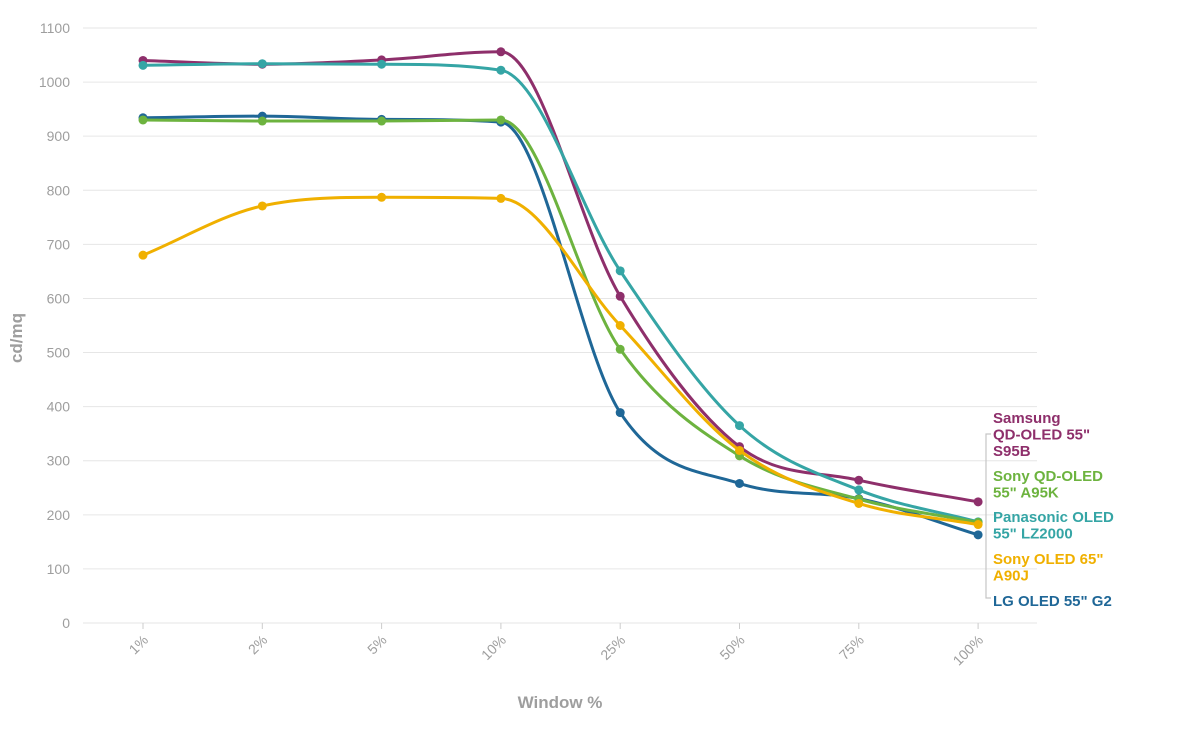  What do you see at coordinates (968, 650) in the screenshot?
I see `x-tick-label: 100%` at bounding box center [968, 650].